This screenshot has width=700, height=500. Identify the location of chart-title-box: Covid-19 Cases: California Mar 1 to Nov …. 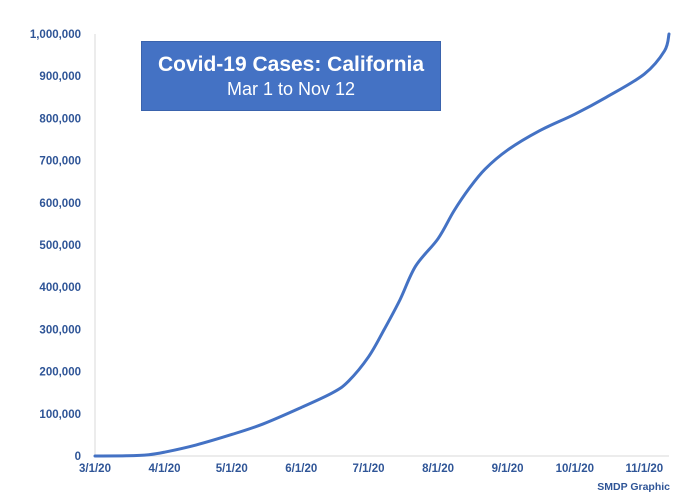
(291, 76).